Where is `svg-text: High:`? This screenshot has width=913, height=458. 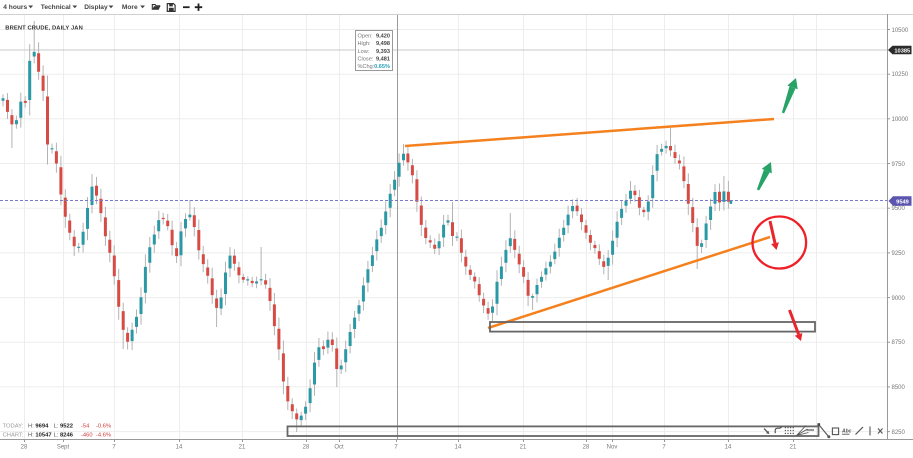 svg-text: High: is located at coordinates (365, 44).